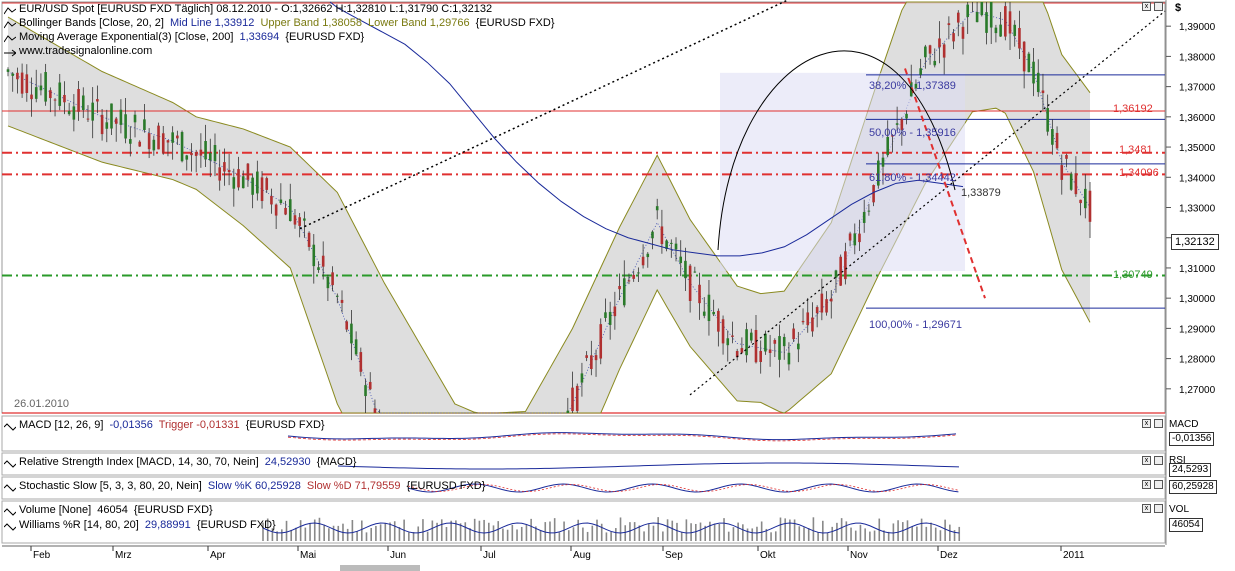 This screenshot has width=1235, height=571. I want to click on maximize-rsi-panel-icon, so click(1158, 460).